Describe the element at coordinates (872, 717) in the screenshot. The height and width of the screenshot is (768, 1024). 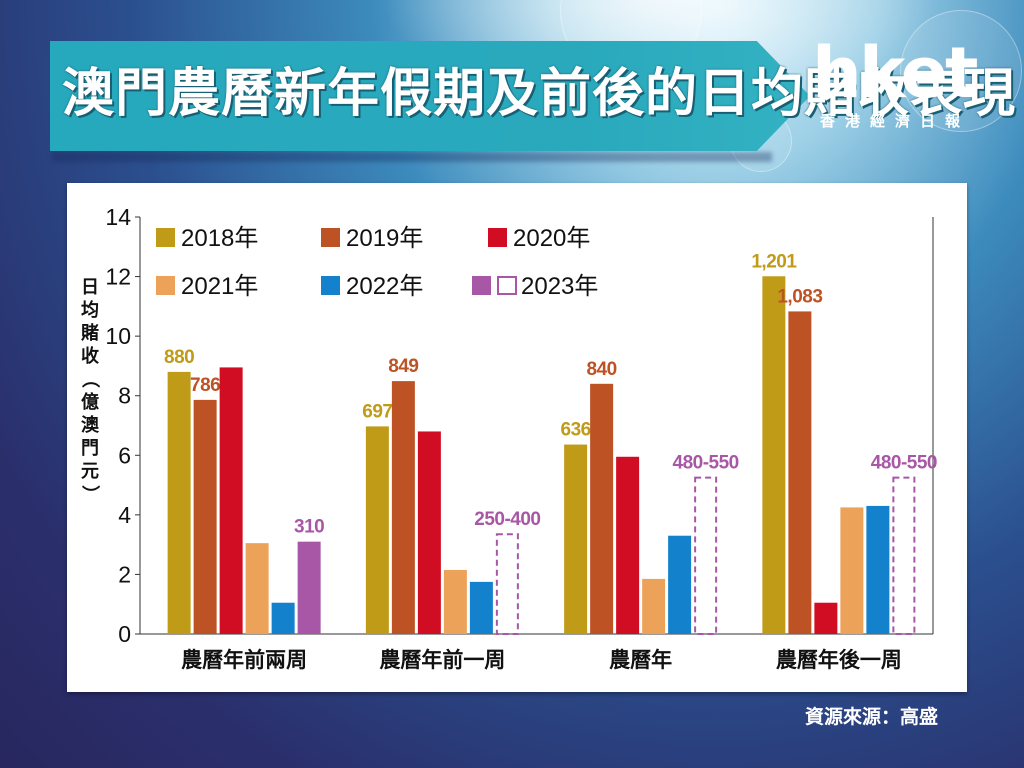
I see `source-note: 資源來源：高盛` at that location.